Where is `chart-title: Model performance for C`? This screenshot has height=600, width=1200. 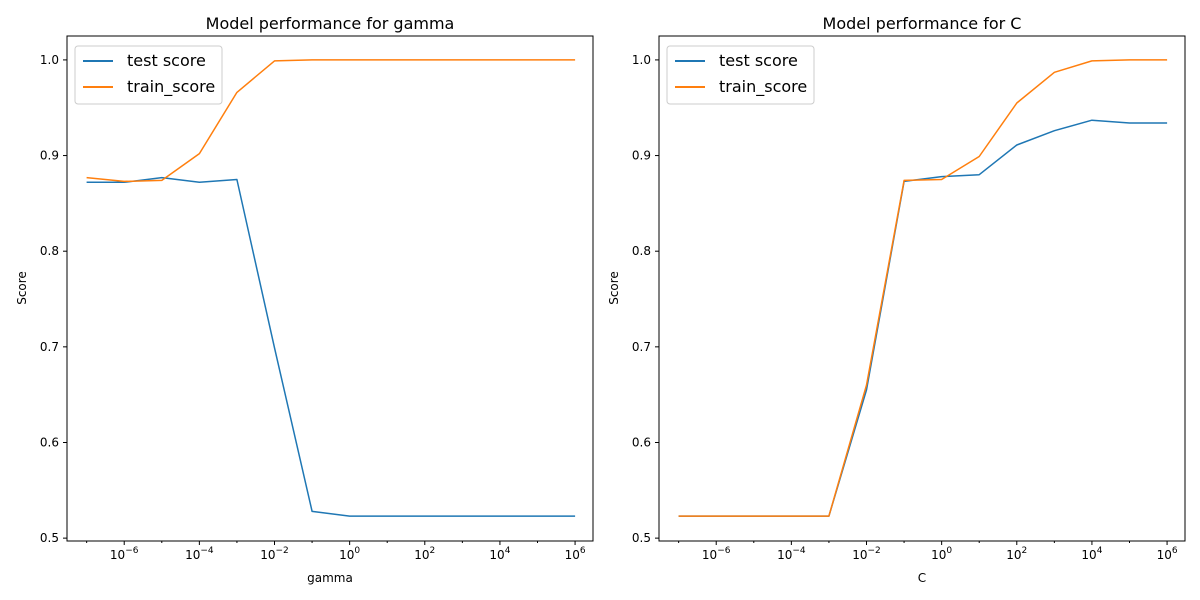 chart-title: Model performance for C is located at coordinates (922, 23).